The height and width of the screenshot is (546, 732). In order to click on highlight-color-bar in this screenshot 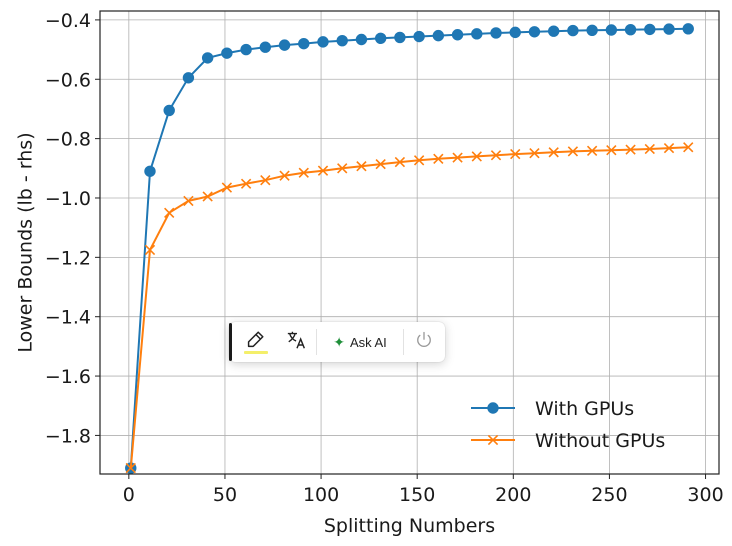, I will do `click(256, 352)`.